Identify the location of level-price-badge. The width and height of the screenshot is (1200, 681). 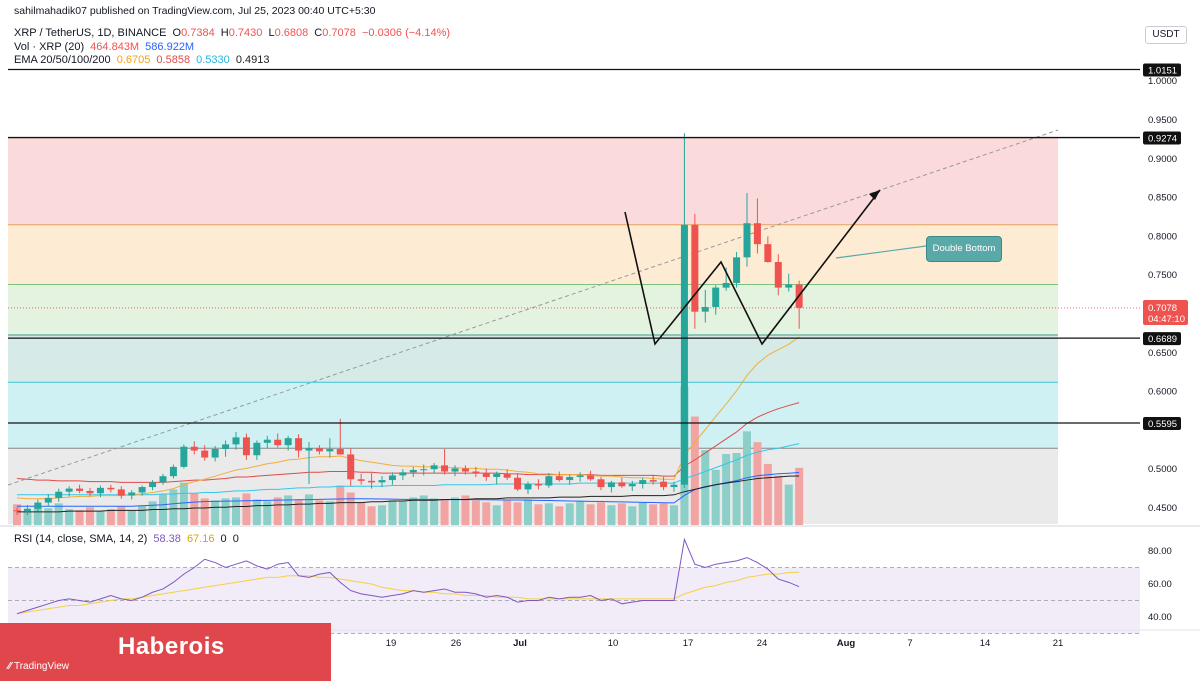
(1162, 424).